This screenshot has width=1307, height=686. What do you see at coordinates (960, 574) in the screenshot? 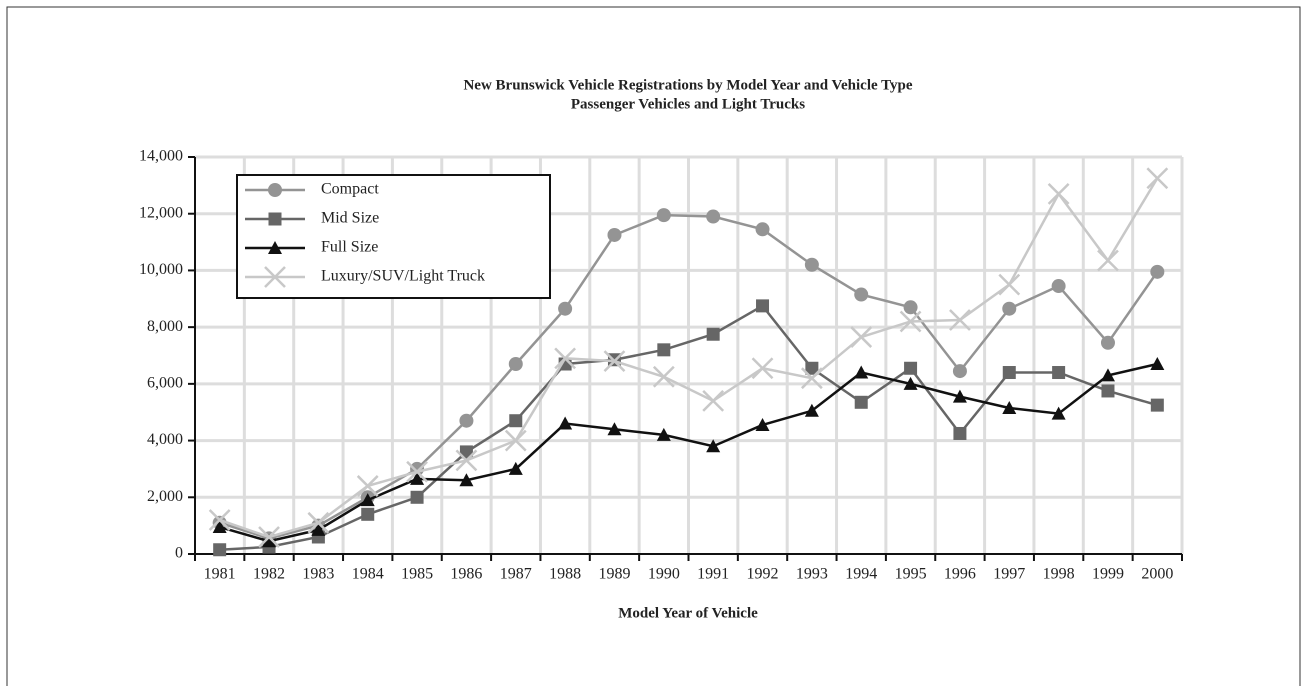
I see `x-tick-label: 1996` at bounding box center [960, 574].